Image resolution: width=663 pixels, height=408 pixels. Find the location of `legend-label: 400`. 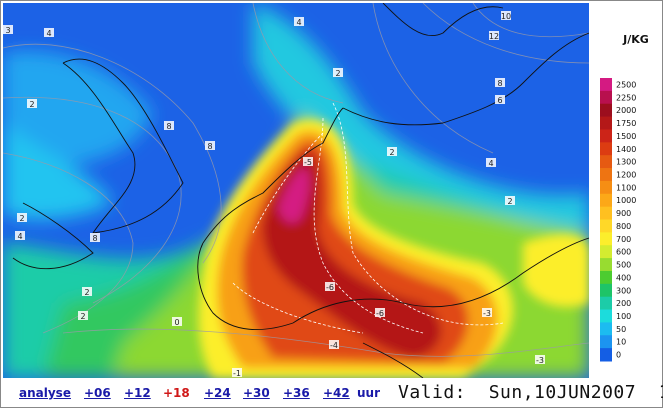

legend-label: 400 is located at coordinates (623, 277).